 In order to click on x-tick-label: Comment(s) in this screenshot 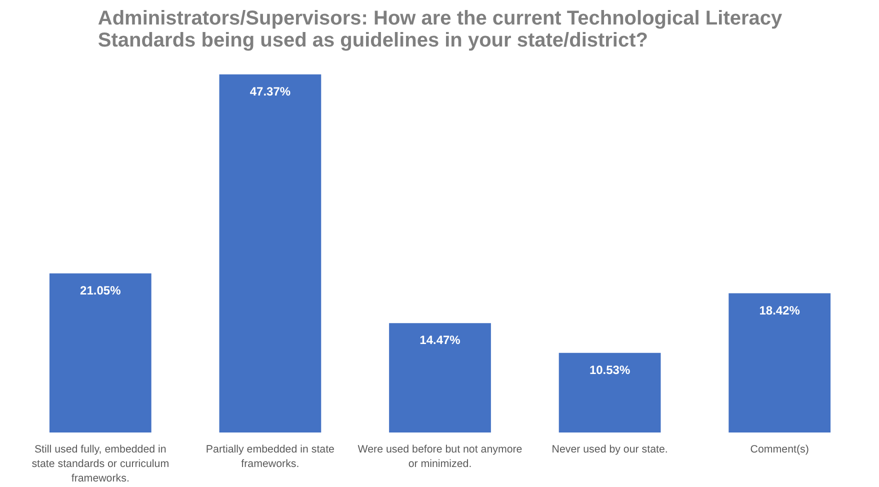, I will do `click(779, 450)`.